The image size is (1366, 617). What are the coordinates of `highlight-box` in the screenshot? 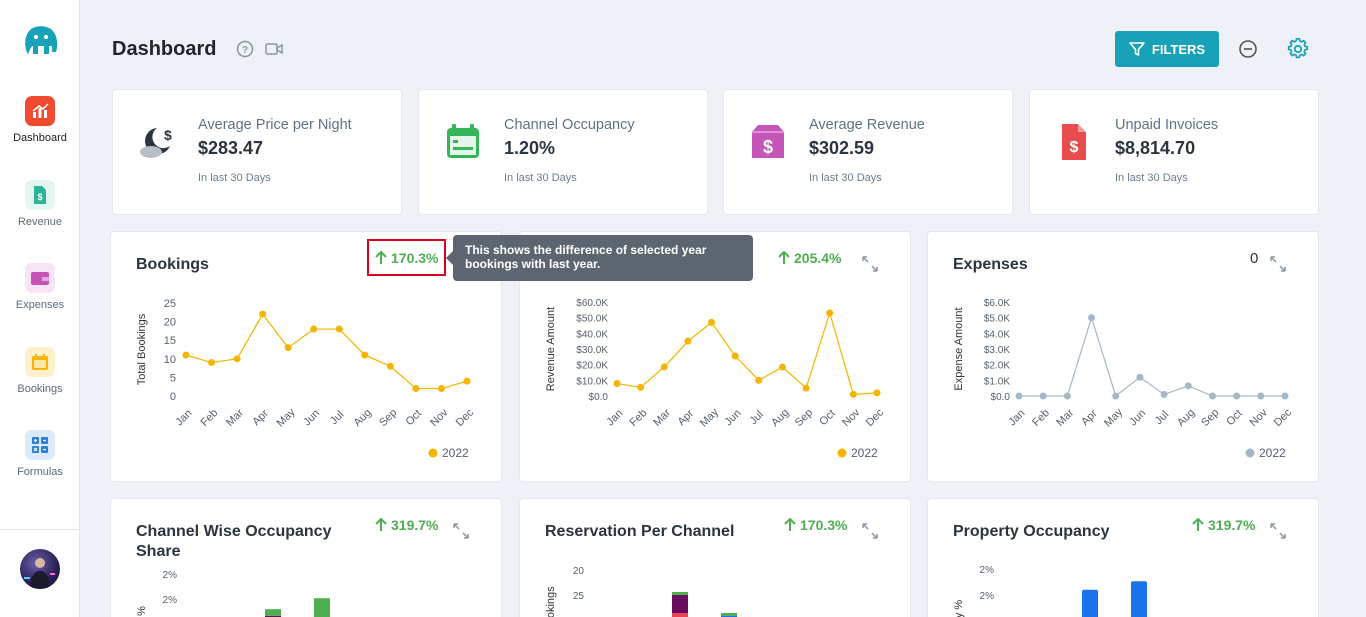 It's located at (406, 257).